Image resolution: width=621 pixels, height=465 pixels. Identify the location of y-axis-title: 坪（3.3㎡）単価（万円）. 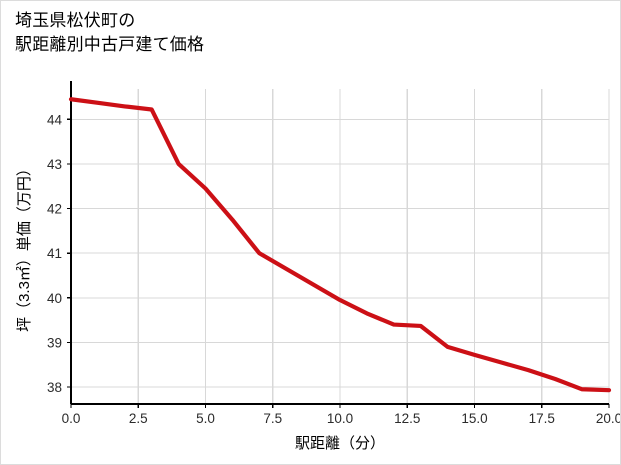
(24, 246).